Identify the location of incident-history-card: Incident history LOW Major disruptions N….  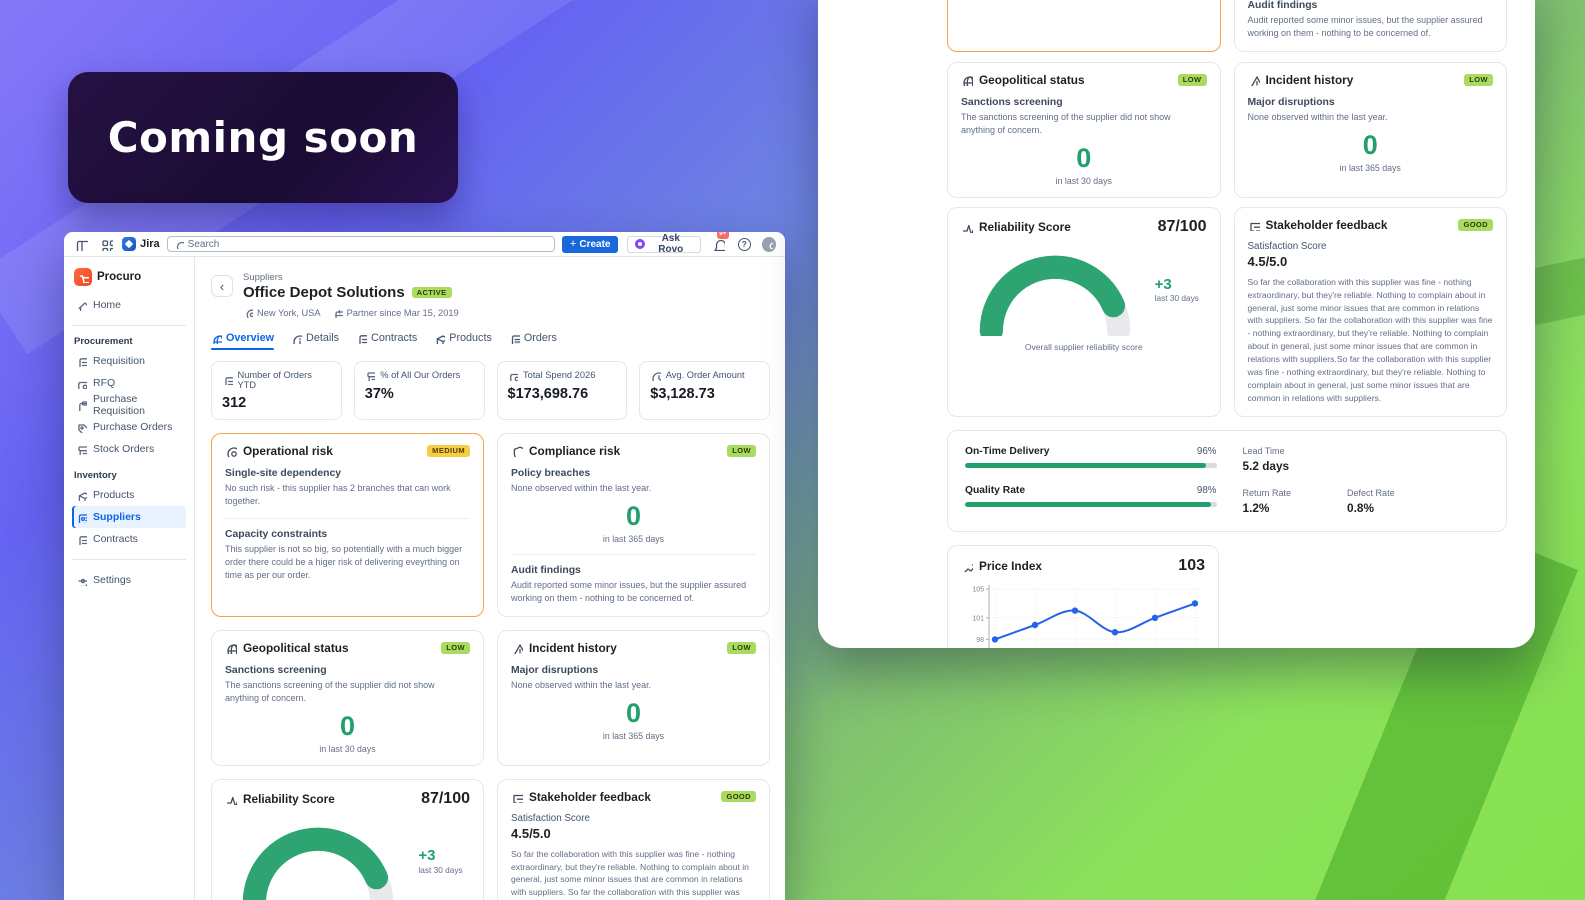
(1370, 130).